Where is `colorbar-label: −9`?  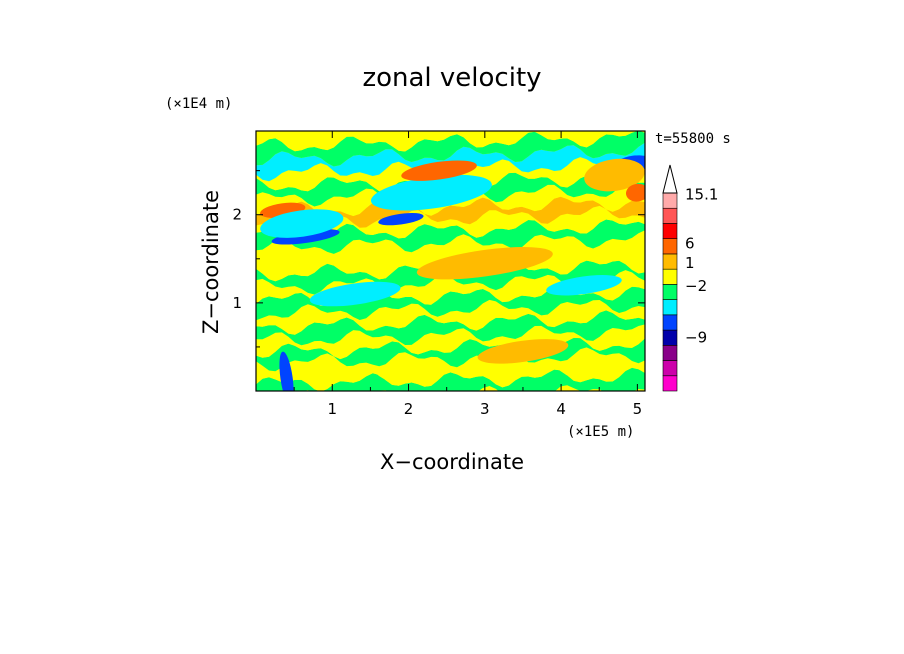 colorbar-label: −9 is located at coordinates (696, 338).